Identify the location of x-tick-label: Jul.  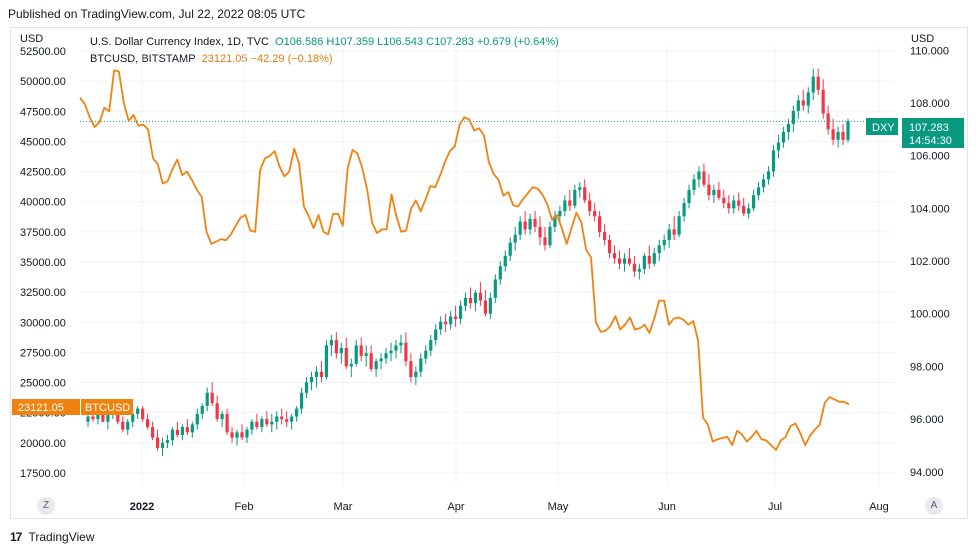
(775, 507).